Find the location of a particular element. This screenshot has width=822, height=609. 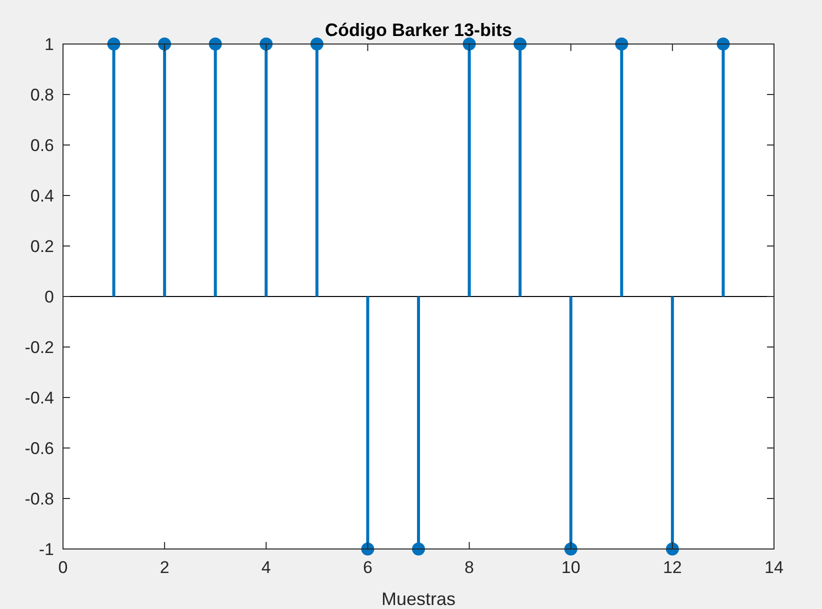

x-tick-label: 4 is located at coordinates (266, 567).